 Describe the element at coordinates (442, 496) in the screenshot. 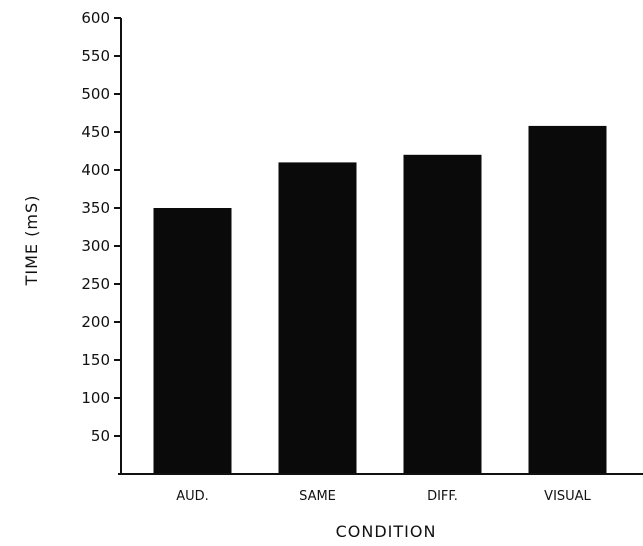

I see `x-tick-label: DIFF.` at that location.